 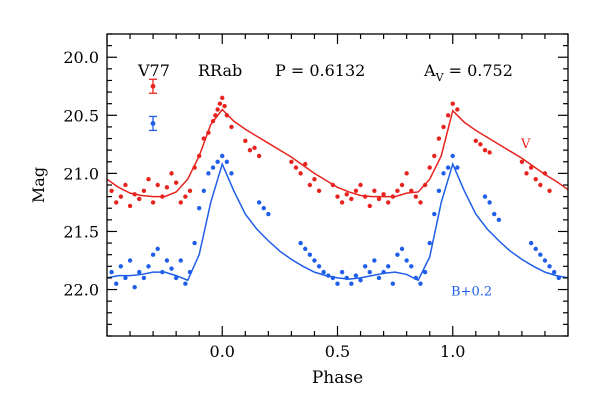 I want to click on y-axis-label: Mag, so click(x=38, y=185).